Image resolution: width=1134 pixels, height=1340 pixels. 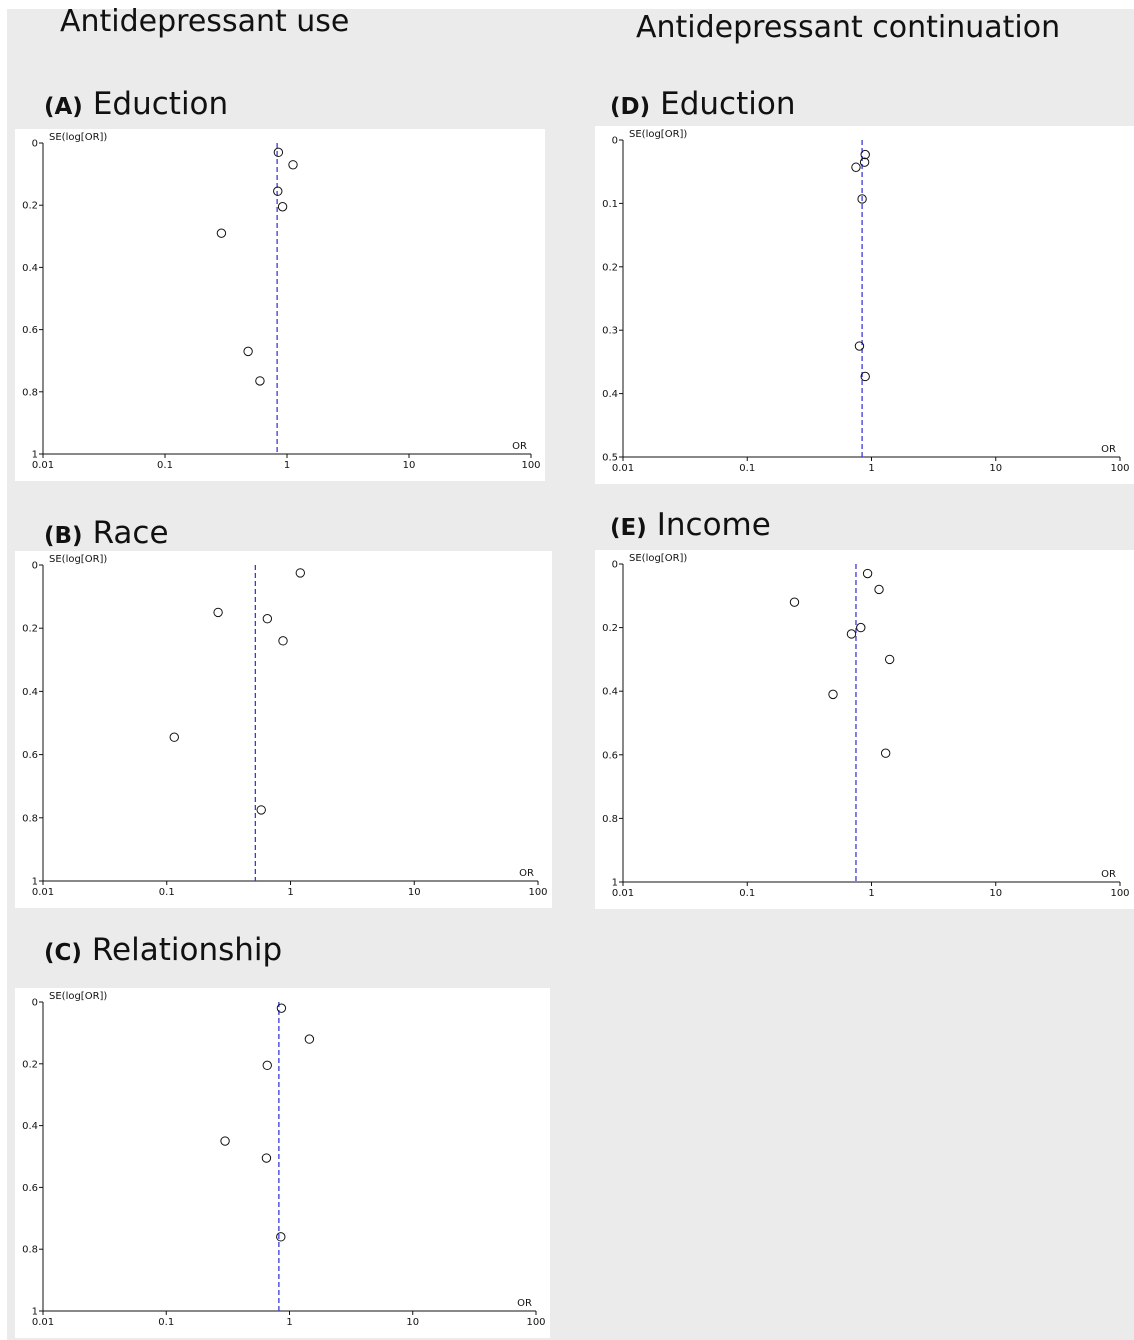 I want to click on panel-b-title: (B) Race, so click(x=106, y=533).